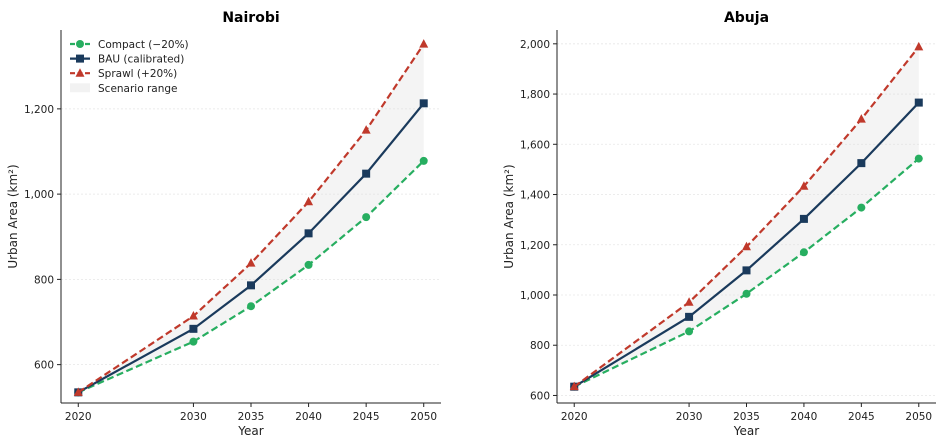 The height and width of the screenshot is (445, 945). What do you see at coordinates (535, 45) in the screenshot?
I see `y-tick-label: 2,000` at bounding box center [535, 45].